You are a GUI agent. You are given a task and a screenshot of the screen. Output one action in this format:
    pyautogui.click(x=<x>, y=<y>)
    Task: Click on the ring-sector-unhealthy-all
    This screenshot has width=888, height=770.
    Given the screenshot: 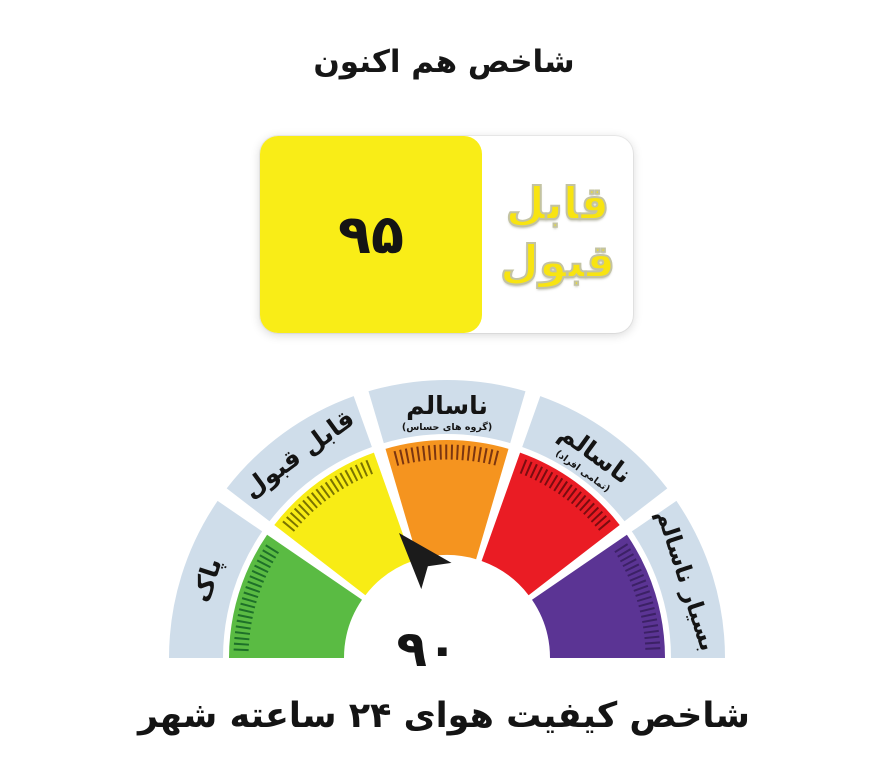 What is the action you would take?
    pyautogui.click(x=595, y=459)
    